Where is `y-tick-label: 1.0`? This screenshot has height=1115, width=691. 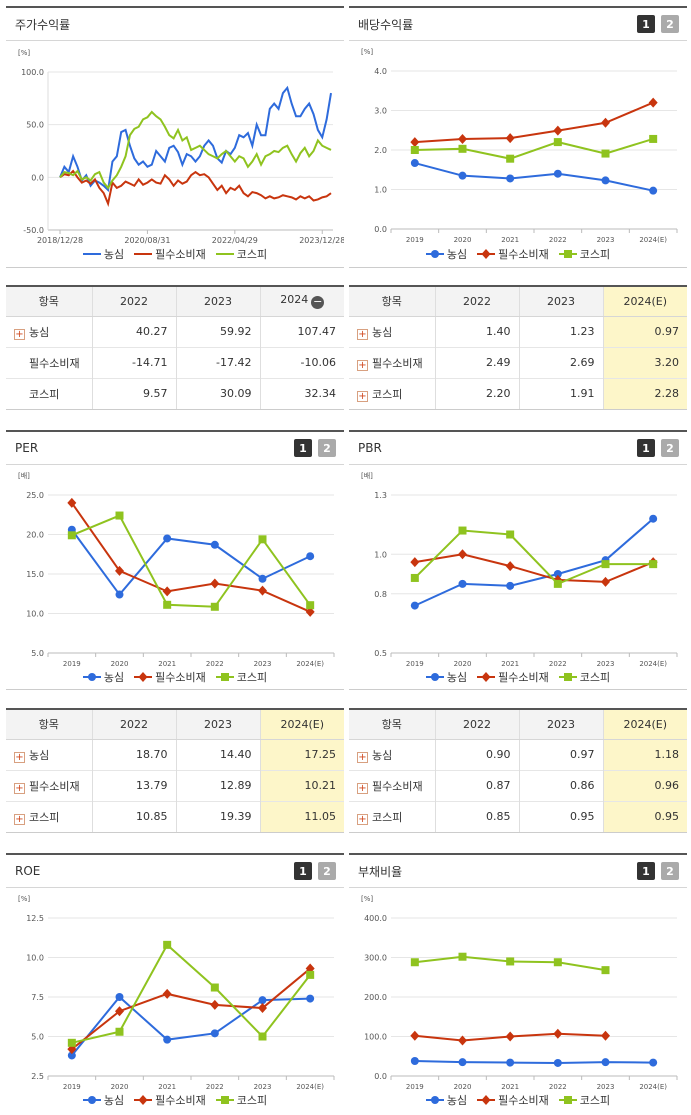
y-tick-label: 1.0 is located at coordinates (380, 554).